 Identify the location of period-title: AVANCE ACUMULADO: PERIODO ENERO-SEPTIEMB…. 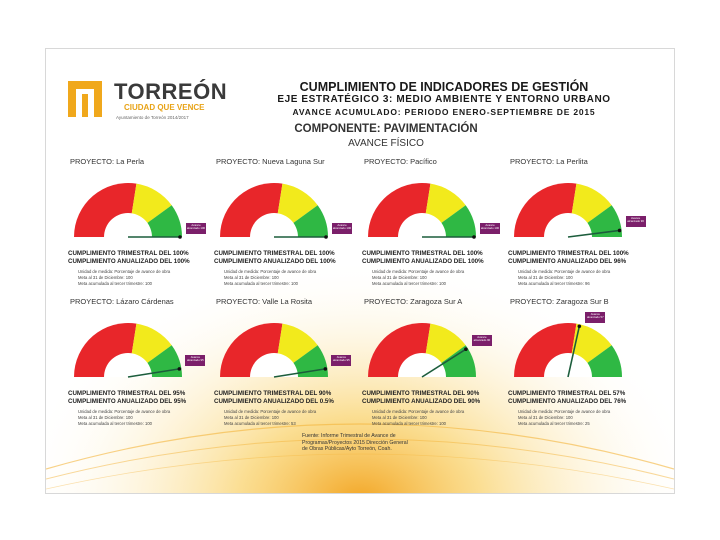
(444, 112).